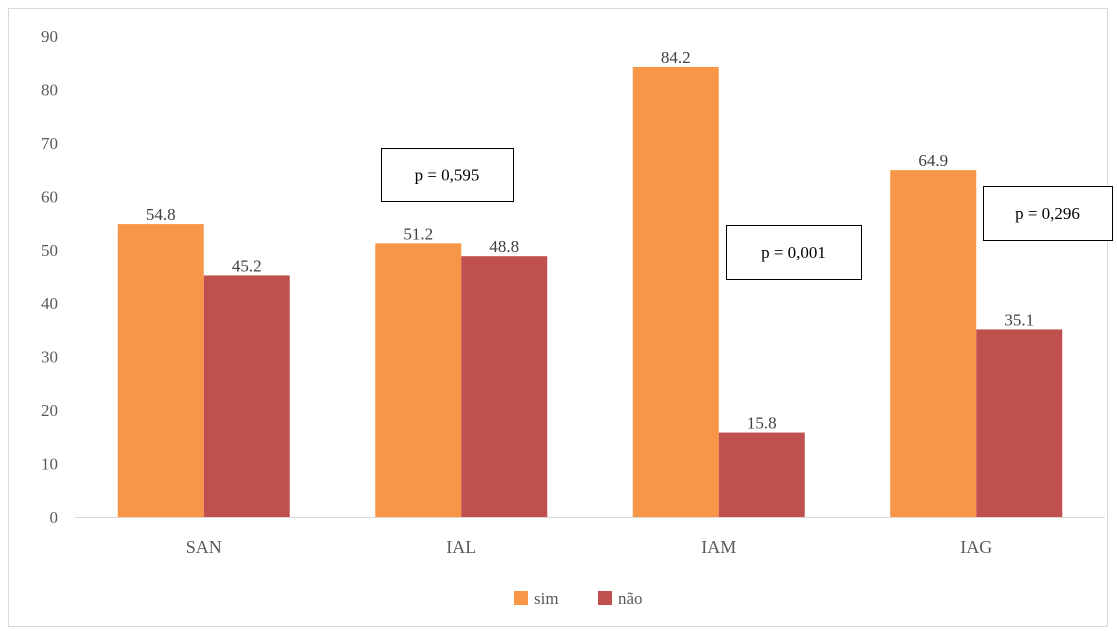  I want to click on y-tick-label: 80, so click(49, 89).